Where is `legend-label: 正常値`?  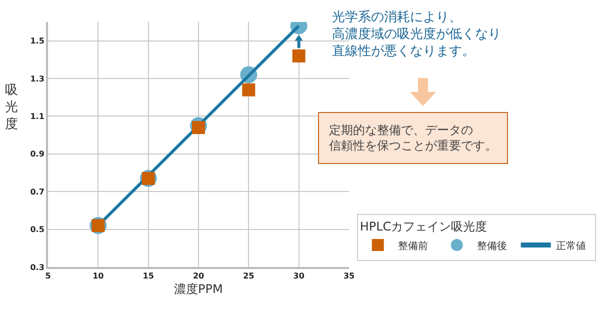 legend-label: 正常値 is located at coordinates (571, 246).